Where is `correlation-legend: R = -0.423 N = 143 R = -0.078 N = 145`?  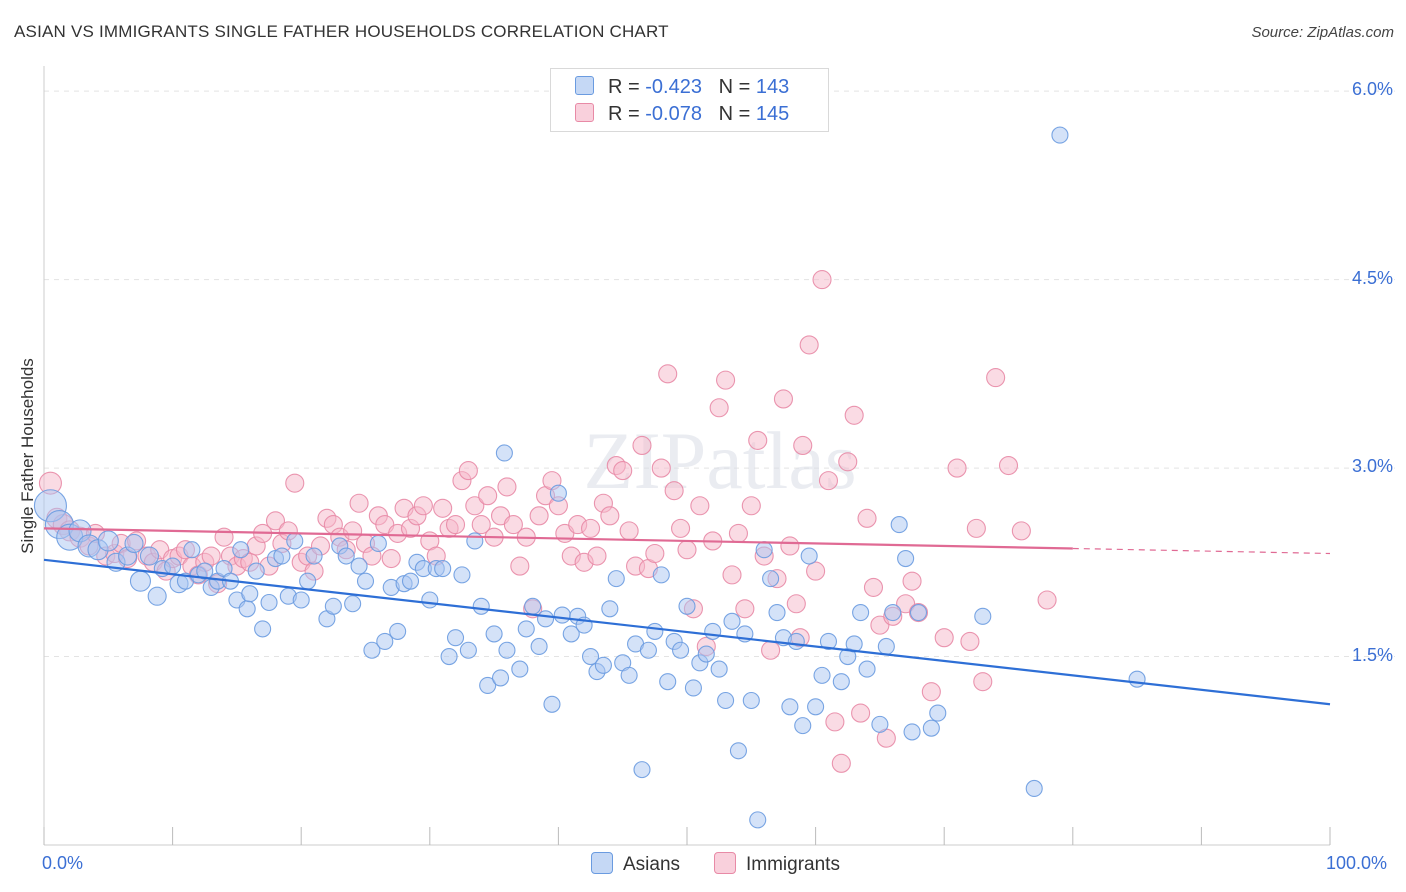 correlation-legend: R = -0.423 N = 143 R = -0.078 N = 145 is located at coordinates (689, 100).